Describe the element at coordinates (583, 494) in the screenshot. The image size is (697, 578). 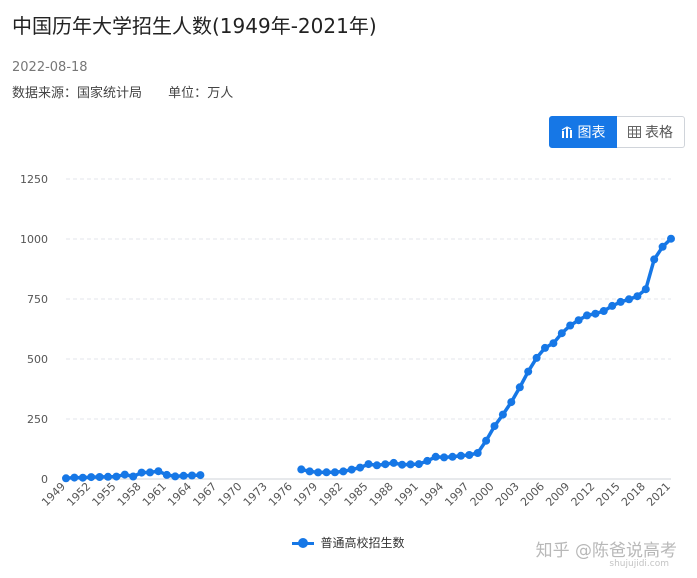
I see `x-tick-label: 2012` at that location.